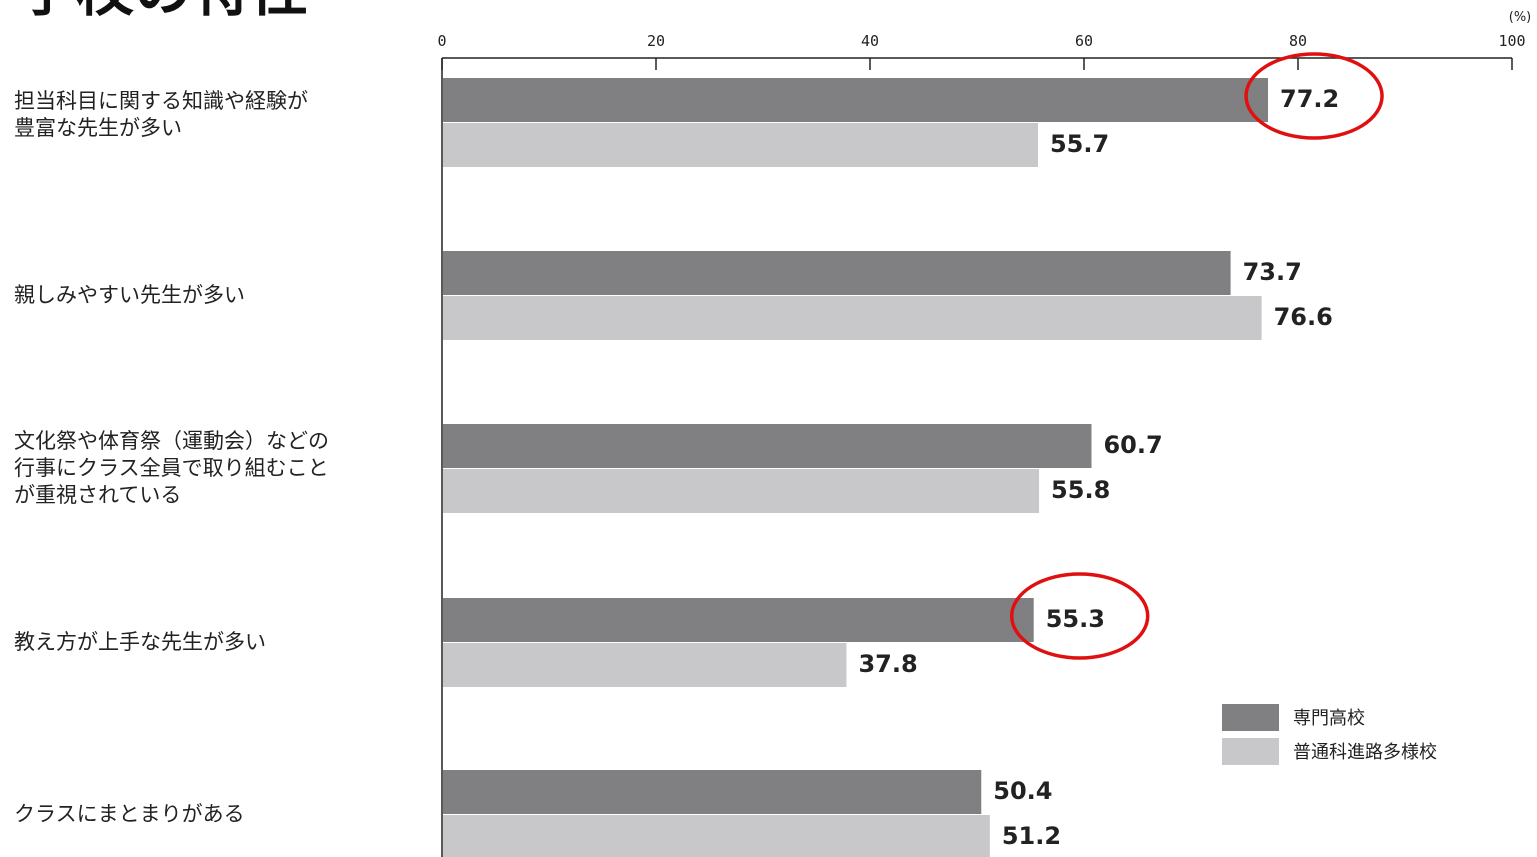 The width and height of the screenshot is (1537, 857). What do you see at coordinates (656, 41) in the screenshot?
I see `x-tick-label-20: 20` at bounding box center [656, 41].